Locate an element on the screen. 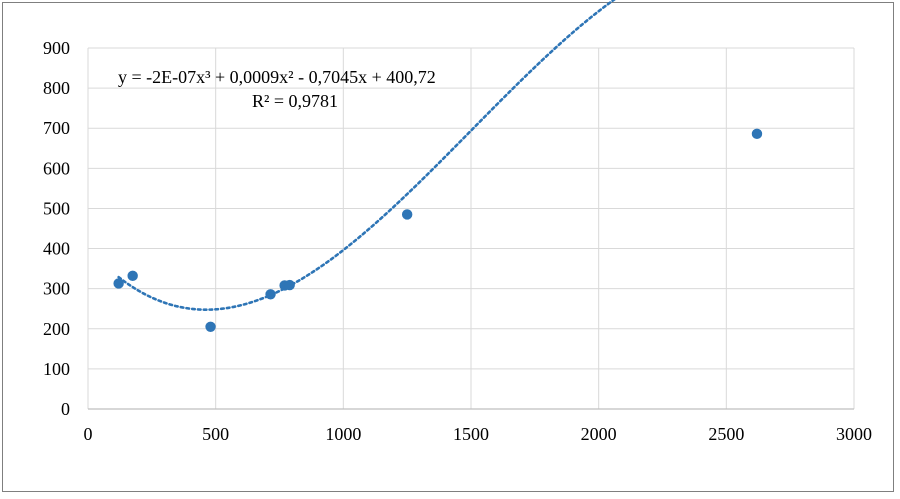 The height and width of the screenshot is (499, 900). y-tick-label: 300 is located at coordinates (56, 289).